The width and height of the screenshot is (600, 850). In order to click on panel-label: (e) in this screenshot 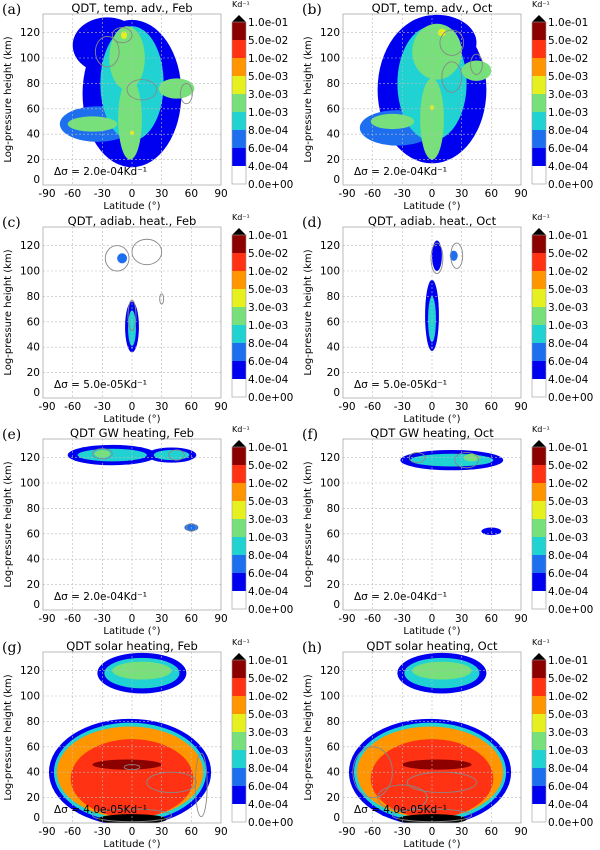, I will do `click(12, 435)`.